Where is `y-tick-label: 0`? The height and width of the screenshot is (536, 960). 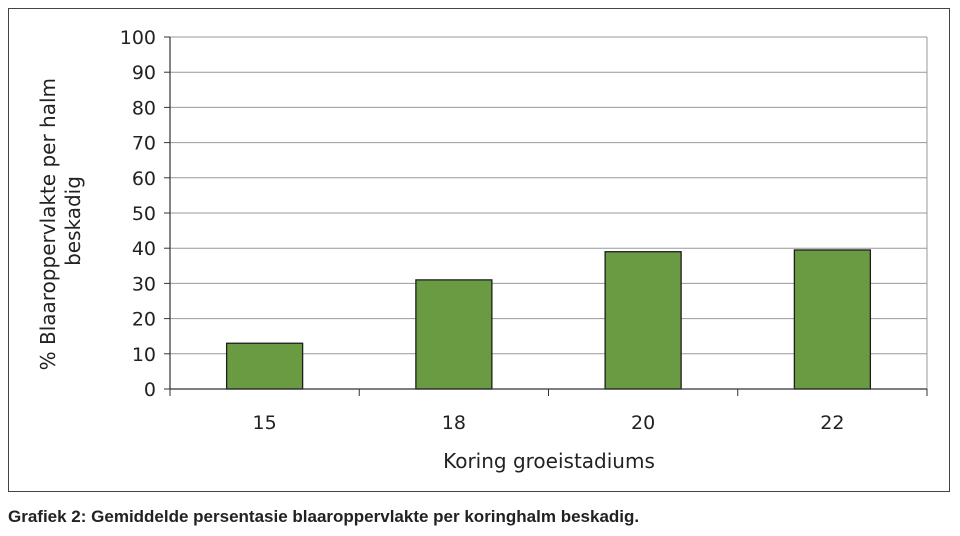
y-tick-label: 0 is located at coordinates (150, 390).